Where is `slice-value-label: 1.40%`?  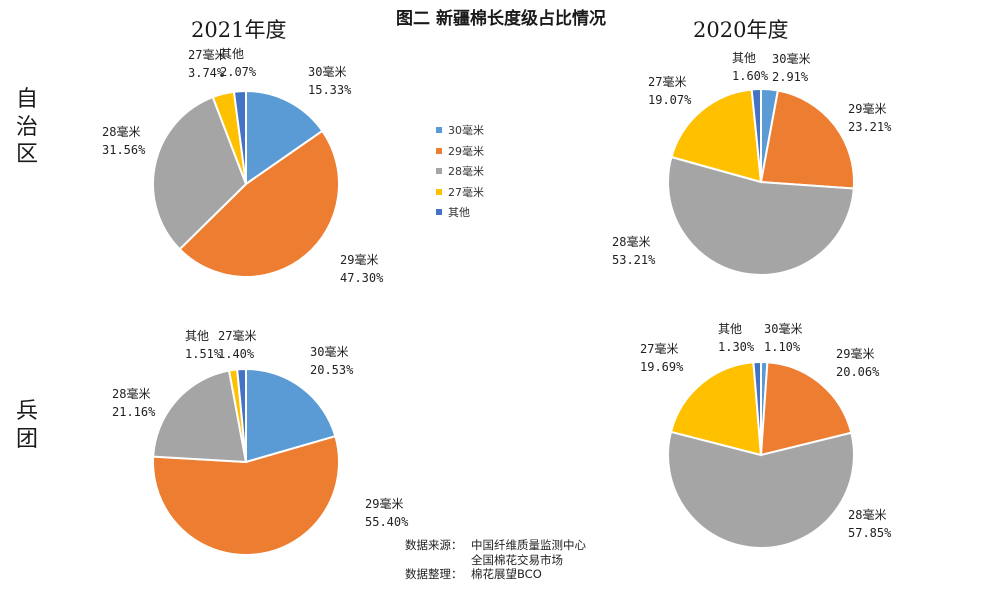 slice-value-label: 1.40% is located at coordinates (236, 354).